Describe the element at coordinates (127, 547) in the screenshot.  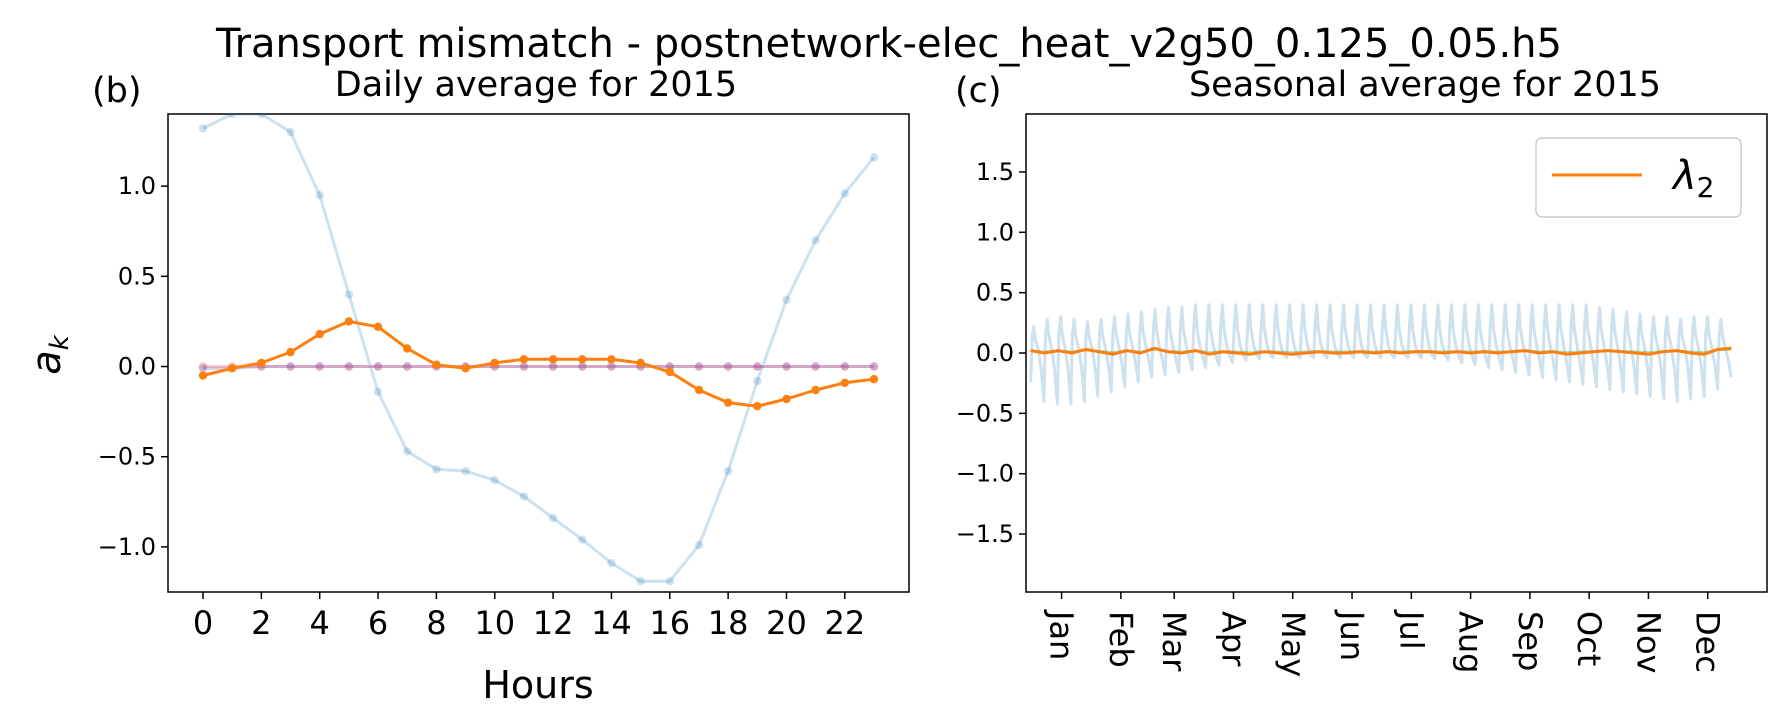
I see `panel-b-y-tick-label: −1.0` at that location.